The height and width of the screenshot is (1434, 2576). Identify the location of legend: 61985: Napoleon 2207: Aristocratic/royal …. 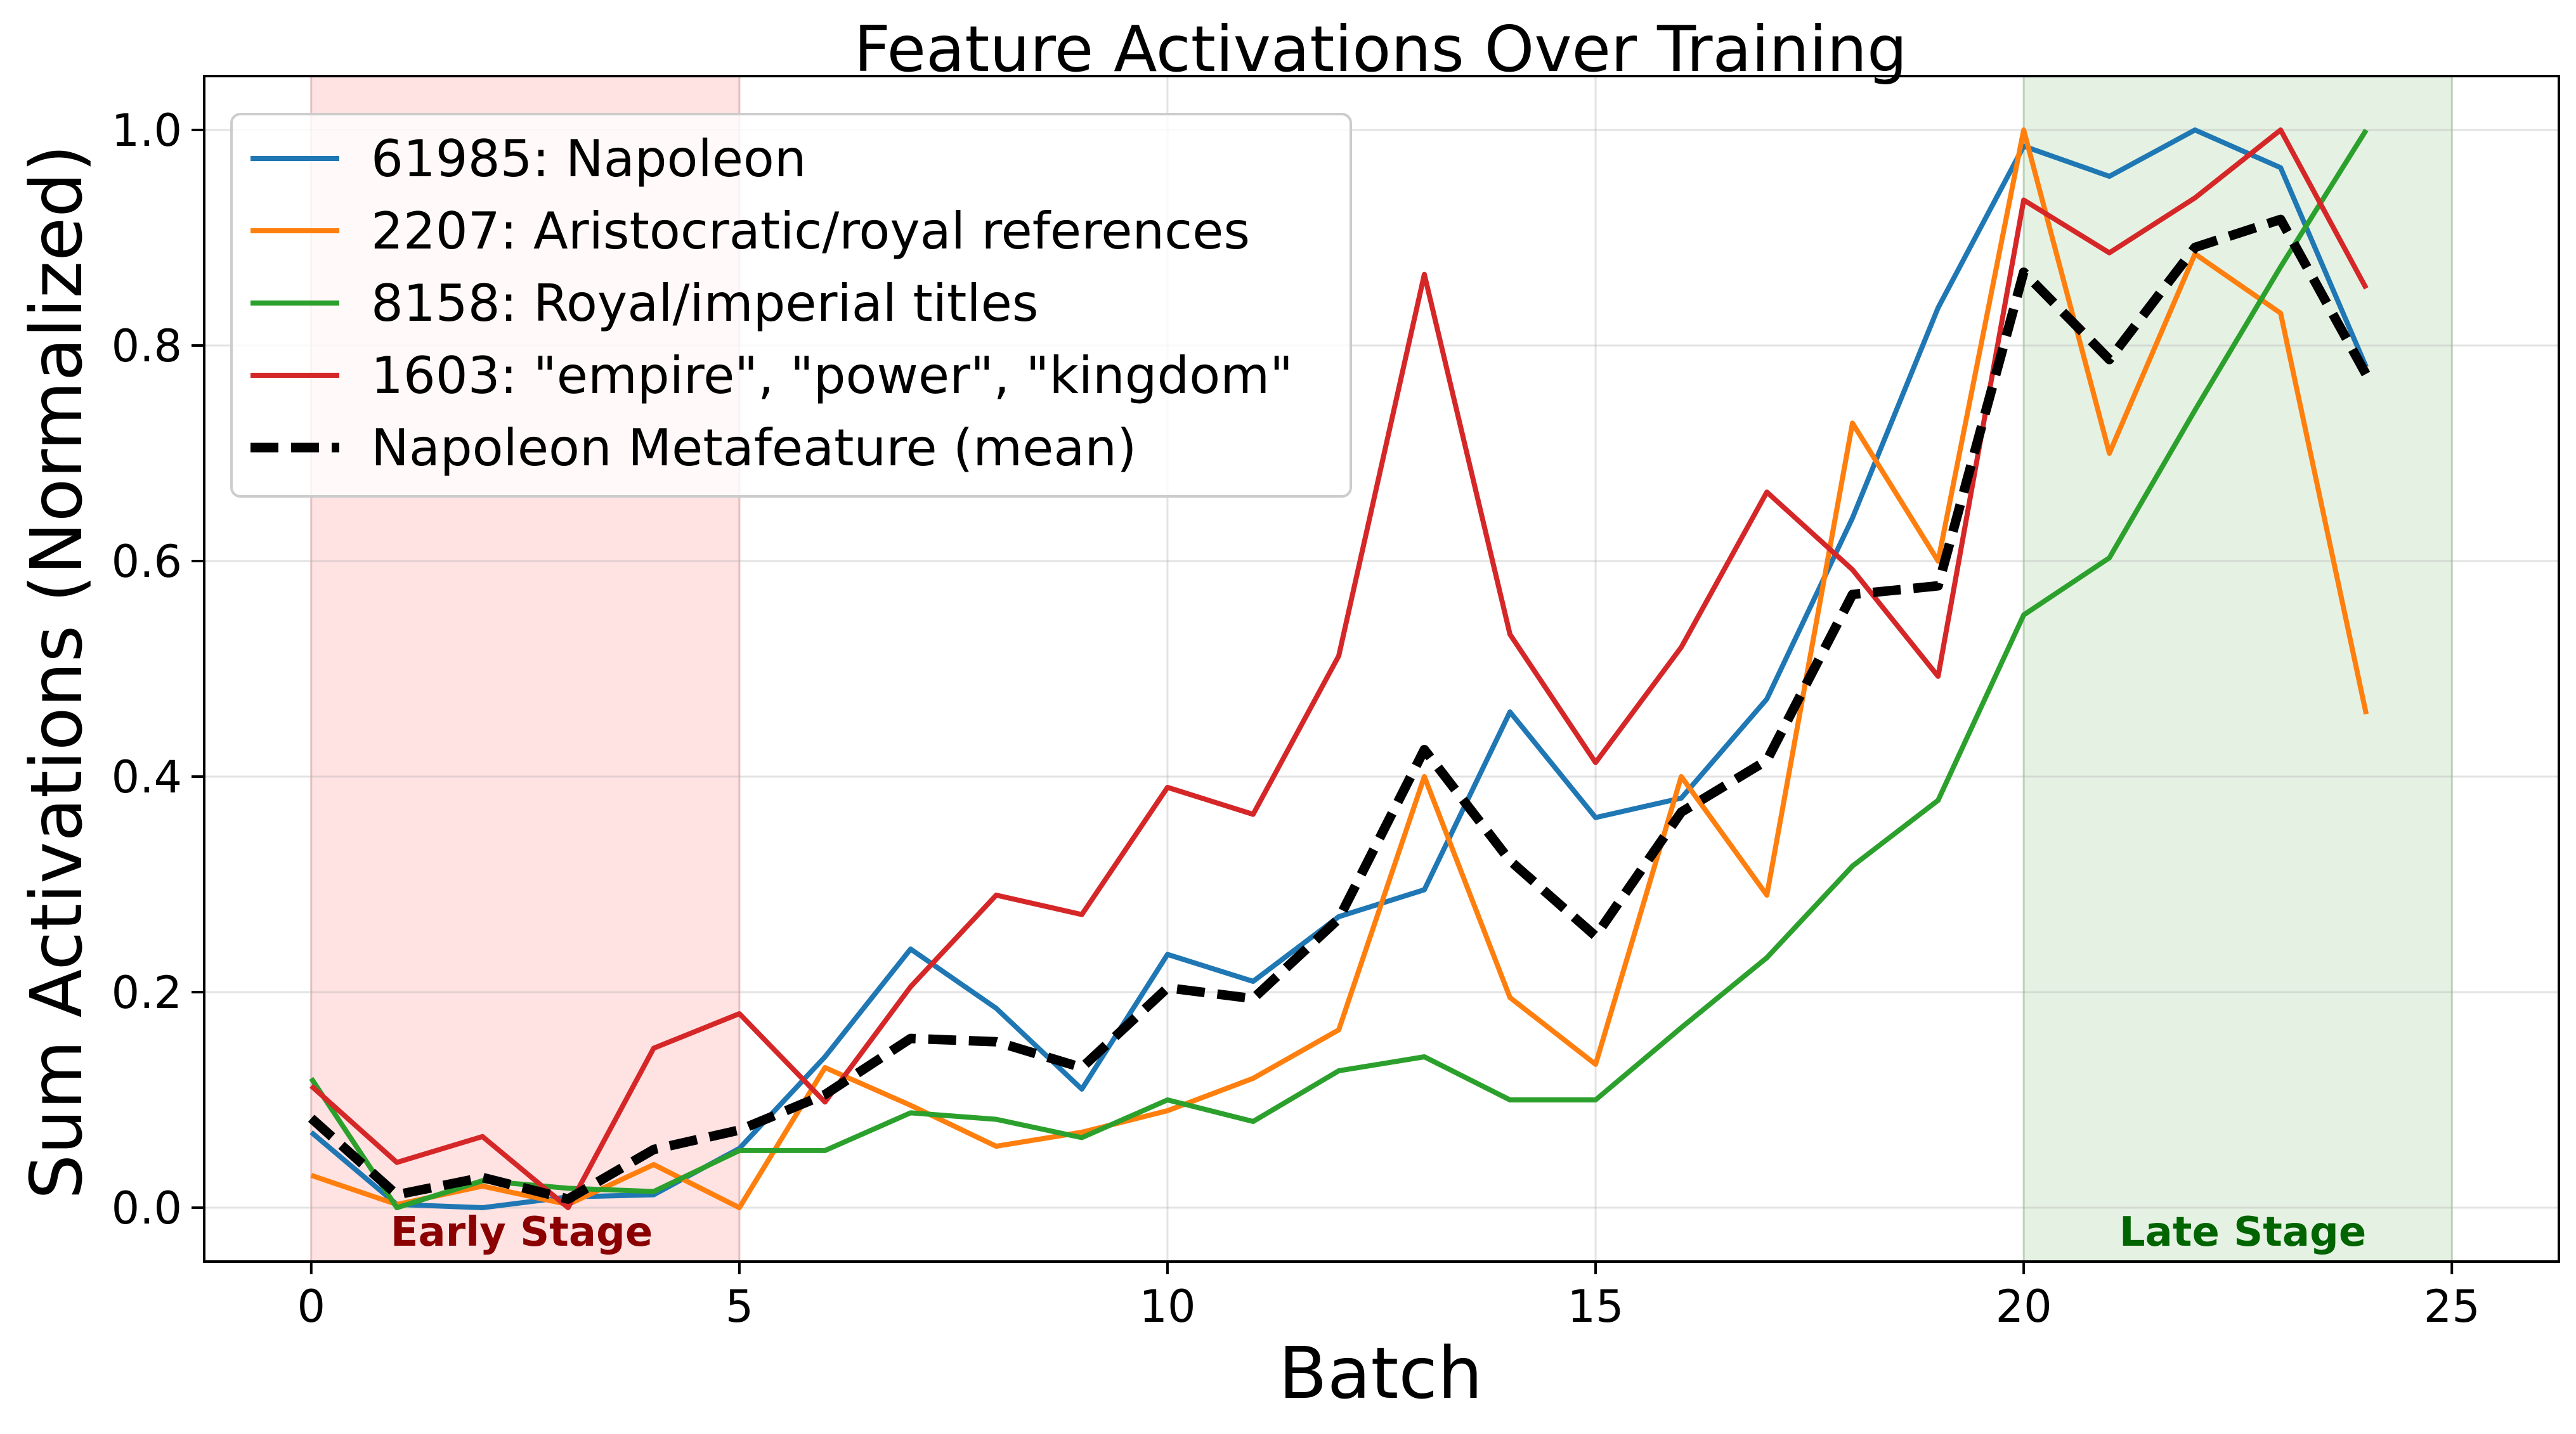
(791, 305).